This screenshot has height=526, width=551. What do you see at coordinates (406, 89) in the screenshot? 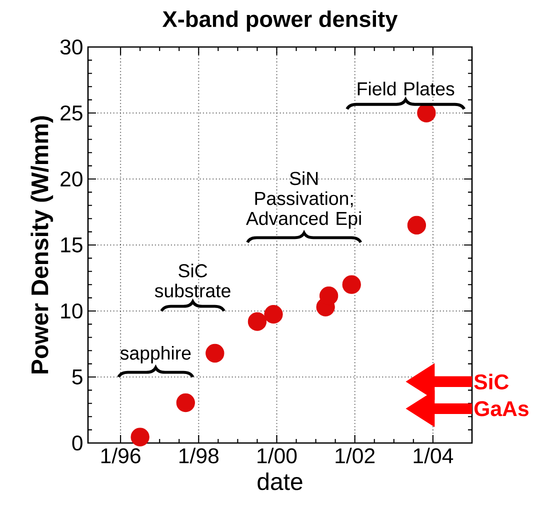
I see `annotation: Field Plates` at bounding box center [406, 89].